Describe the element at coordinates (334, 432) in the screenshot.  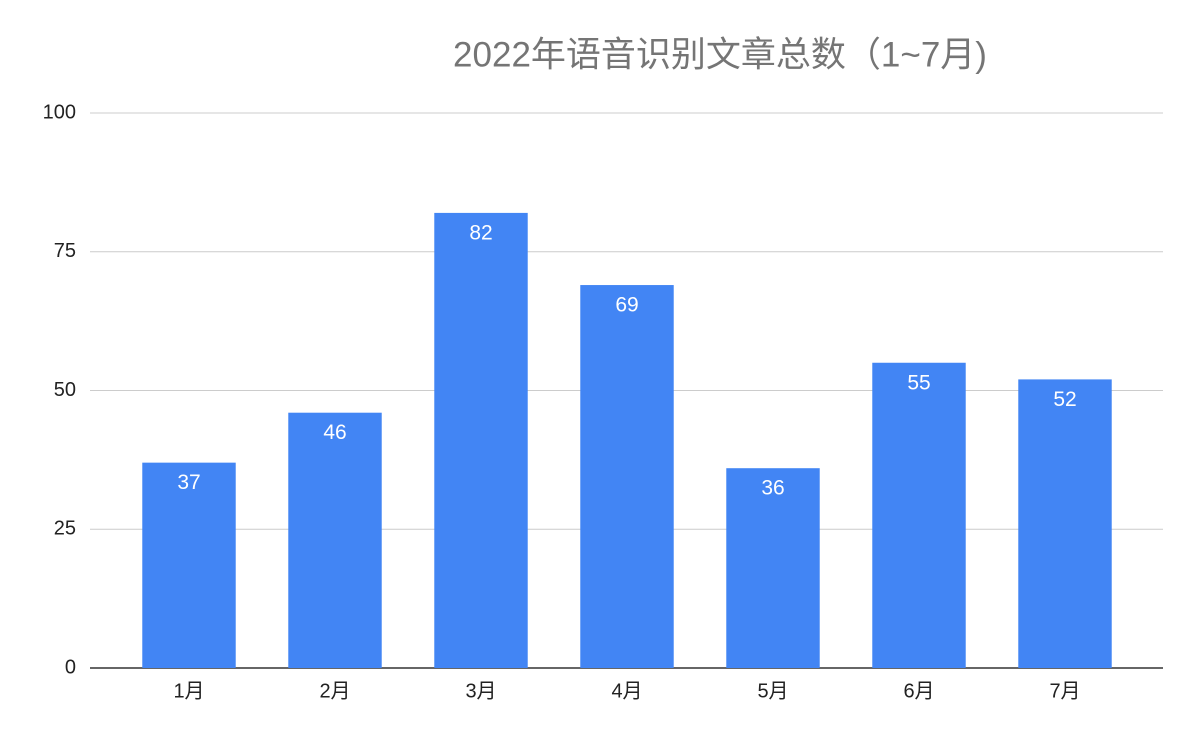
I see `data-label: 46` at that location.